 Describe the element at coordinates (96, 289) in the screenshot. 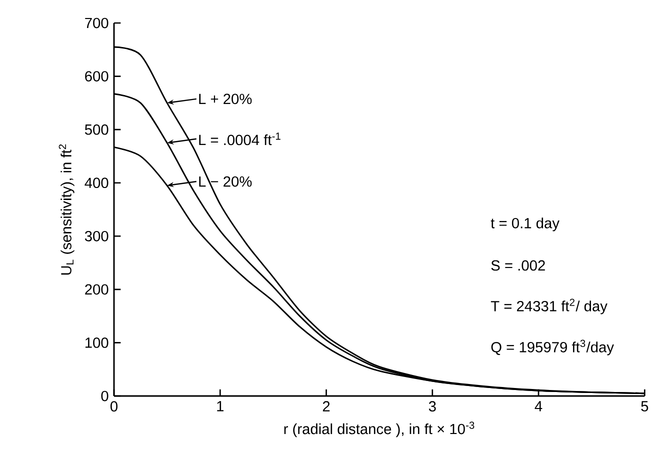

I see `y-tick-label: 200` at that location.